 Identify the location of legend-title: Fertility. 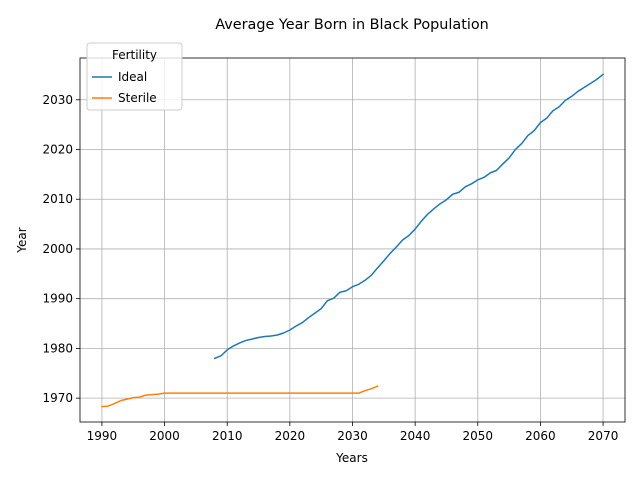
(134, 55).